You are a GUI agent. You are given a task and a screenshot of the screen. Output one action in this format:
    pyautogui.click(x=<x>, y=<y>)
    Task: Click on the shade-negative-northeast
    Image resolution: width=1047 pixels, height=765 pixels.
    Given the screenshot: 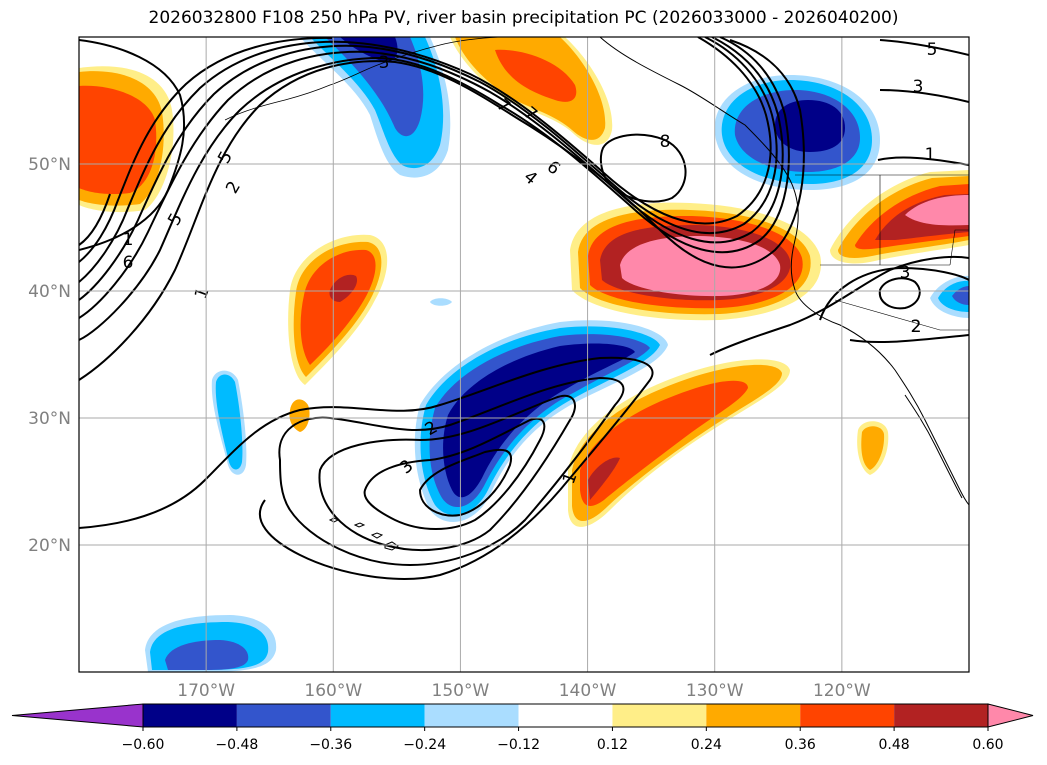 What is the action you would take?
    pyautogui.click(x=797, y=132)
    